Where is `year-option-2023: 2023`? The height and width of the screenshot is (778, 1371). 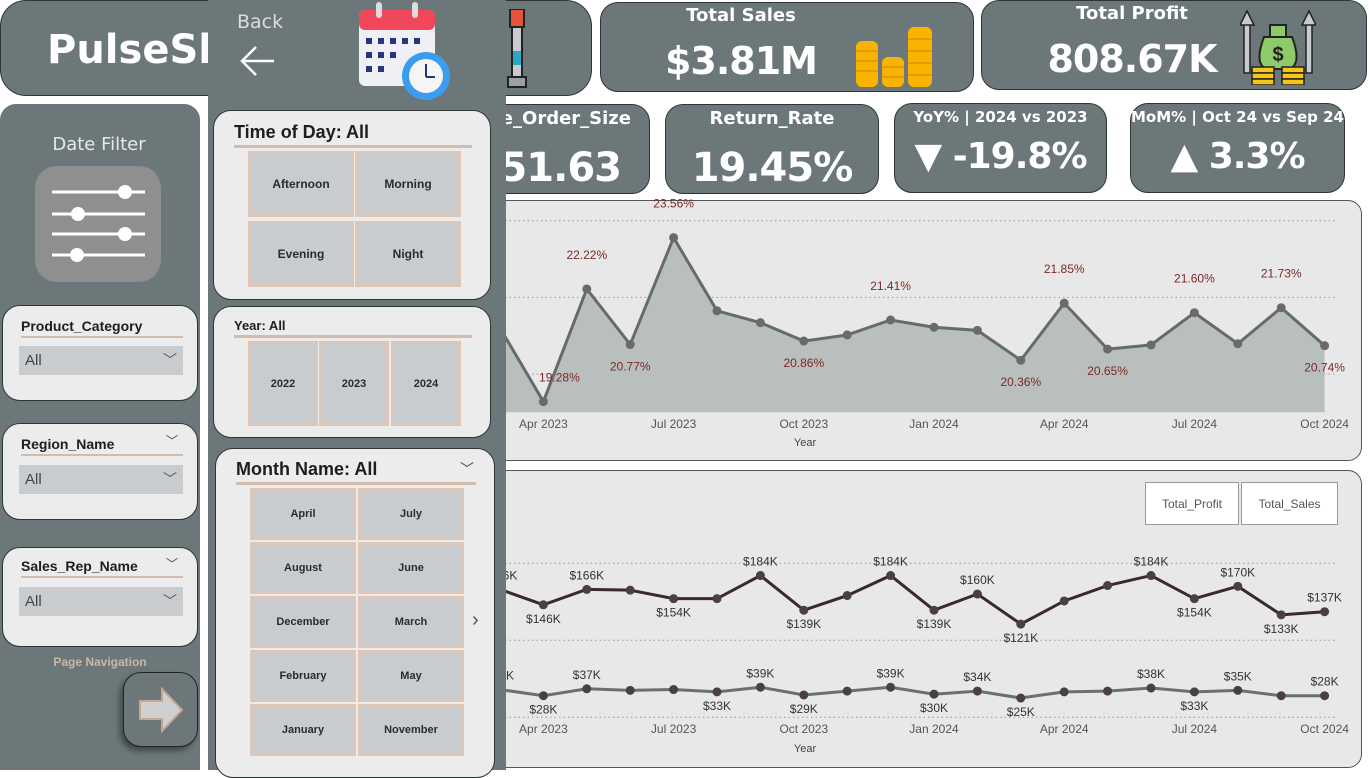 year-option-2023: 2023 is located at coordinates (354, 383).